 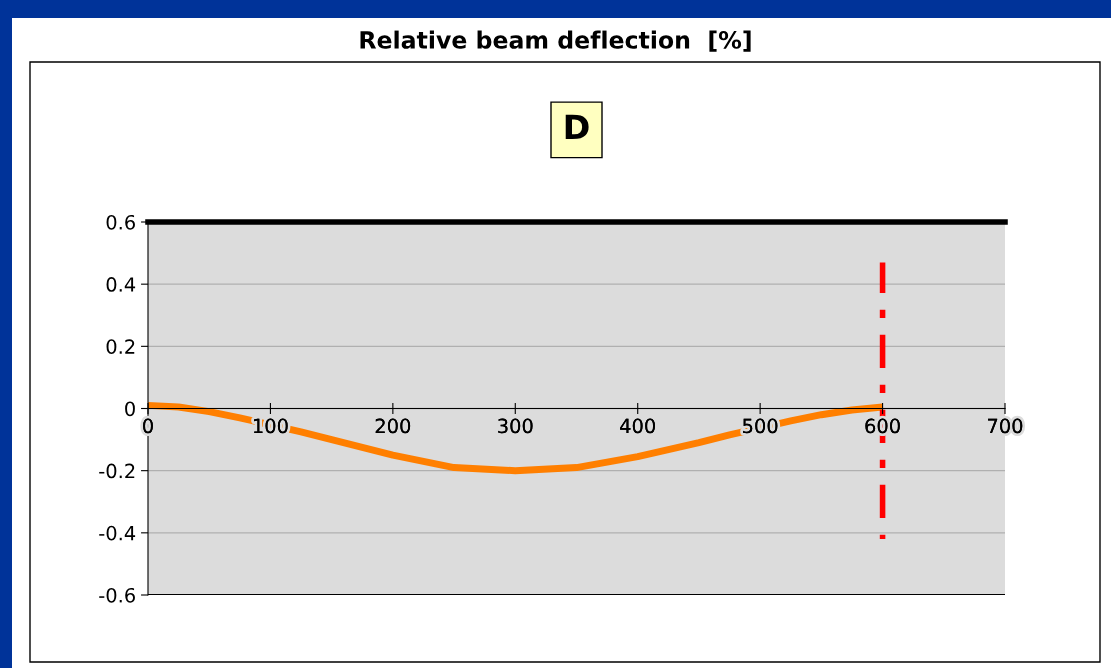 What do you see at coordinates (120, 222) in the screenshot?
I see `y-tick-label: 0.6` at bounding box center [120, 222].